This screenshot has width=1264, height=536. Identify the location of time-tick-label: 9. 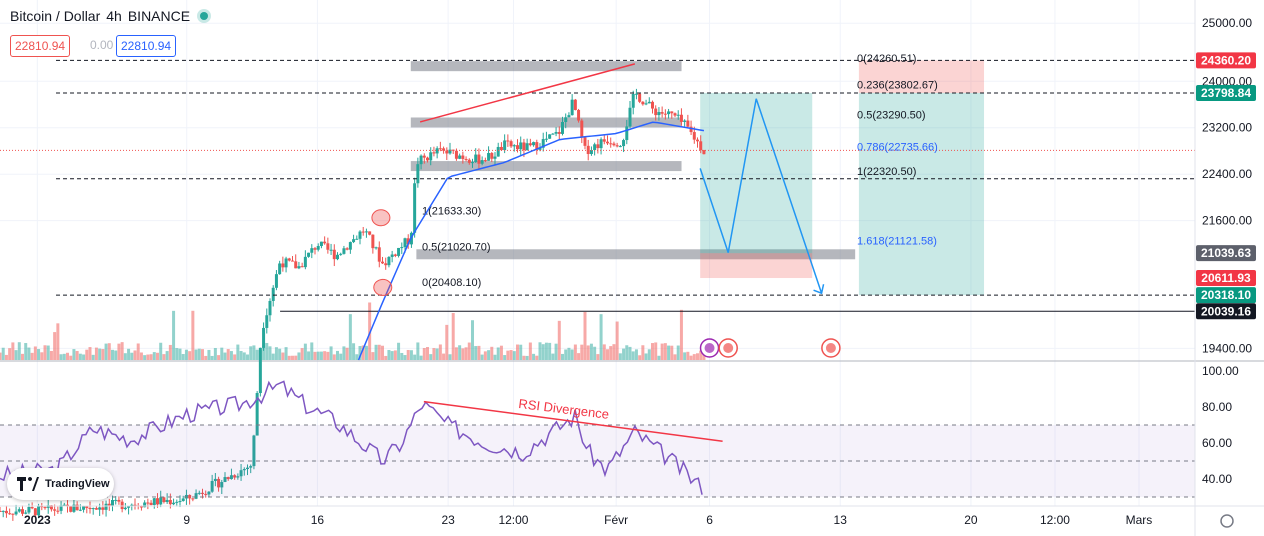
(186, 520).